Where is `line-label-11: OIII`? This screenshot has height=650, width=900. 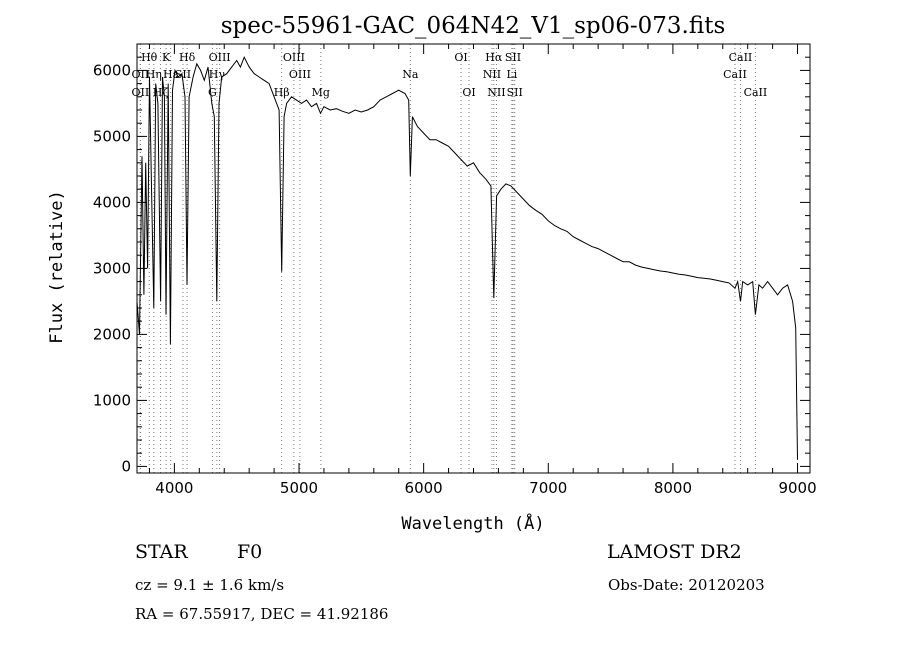 line-label-11: OIII is located at coordinates (220, 57).